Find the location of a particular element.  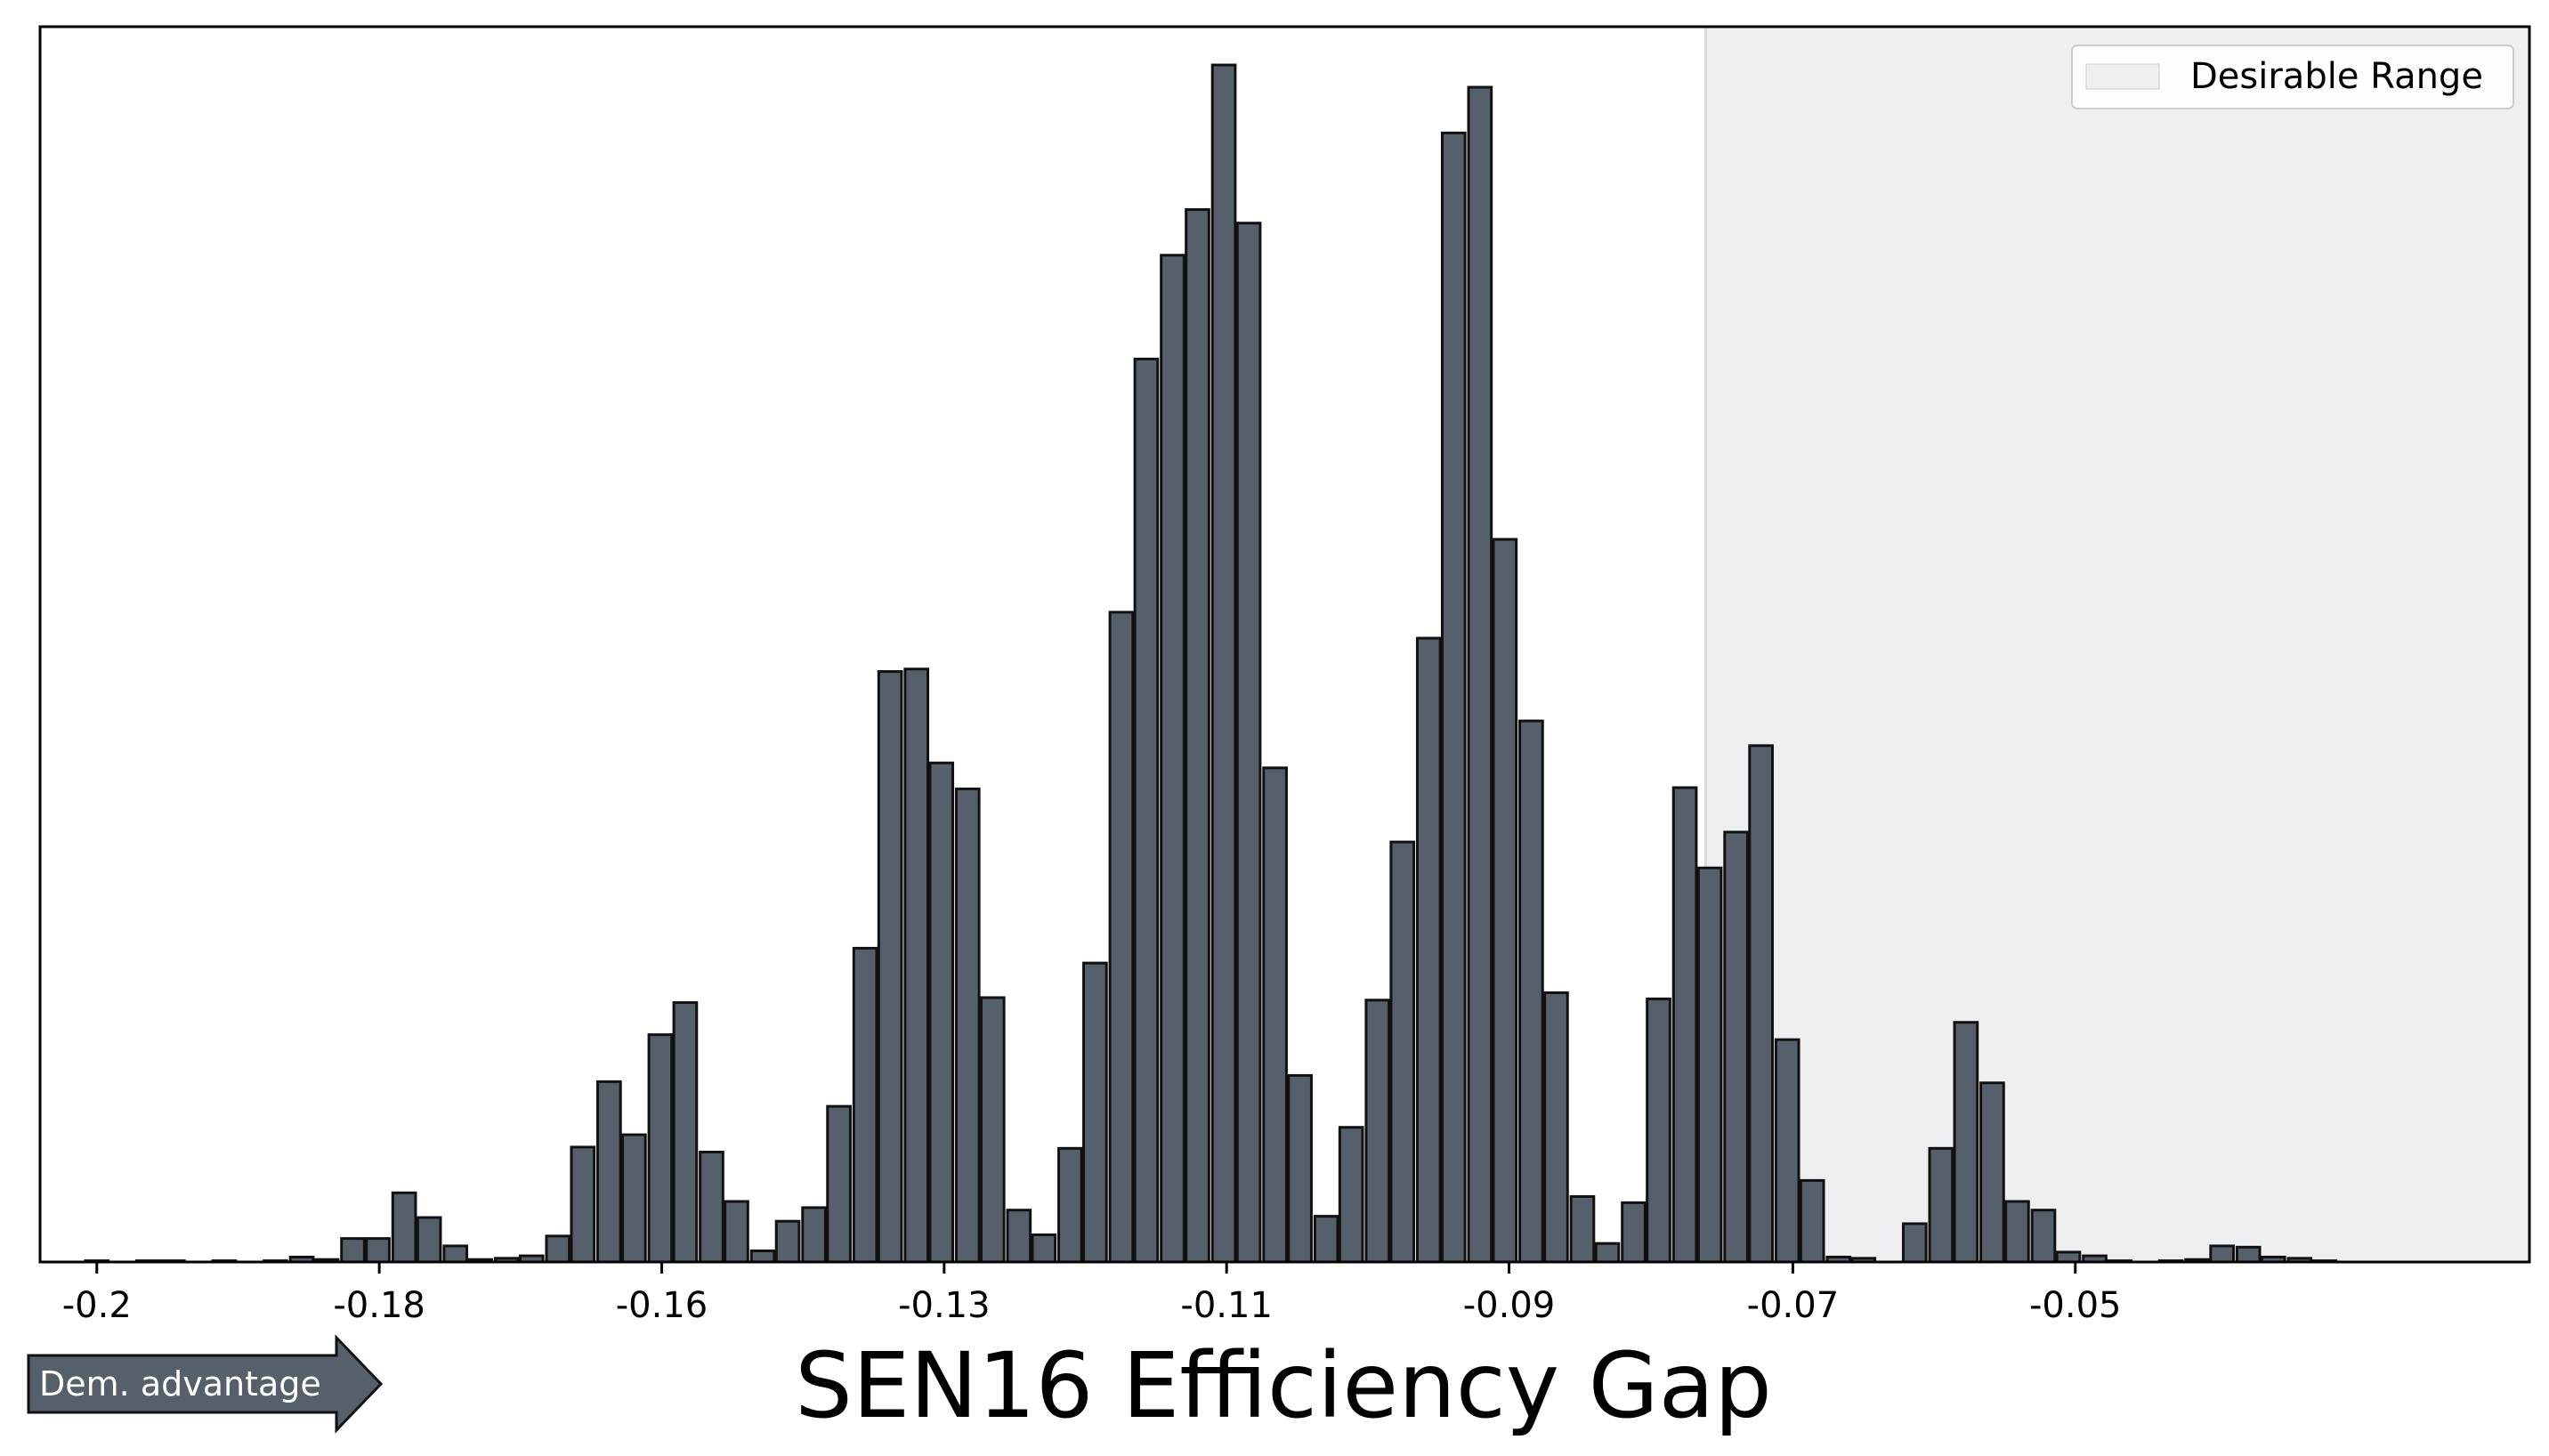

legend-swatch is located at coordinates (2123, 76).